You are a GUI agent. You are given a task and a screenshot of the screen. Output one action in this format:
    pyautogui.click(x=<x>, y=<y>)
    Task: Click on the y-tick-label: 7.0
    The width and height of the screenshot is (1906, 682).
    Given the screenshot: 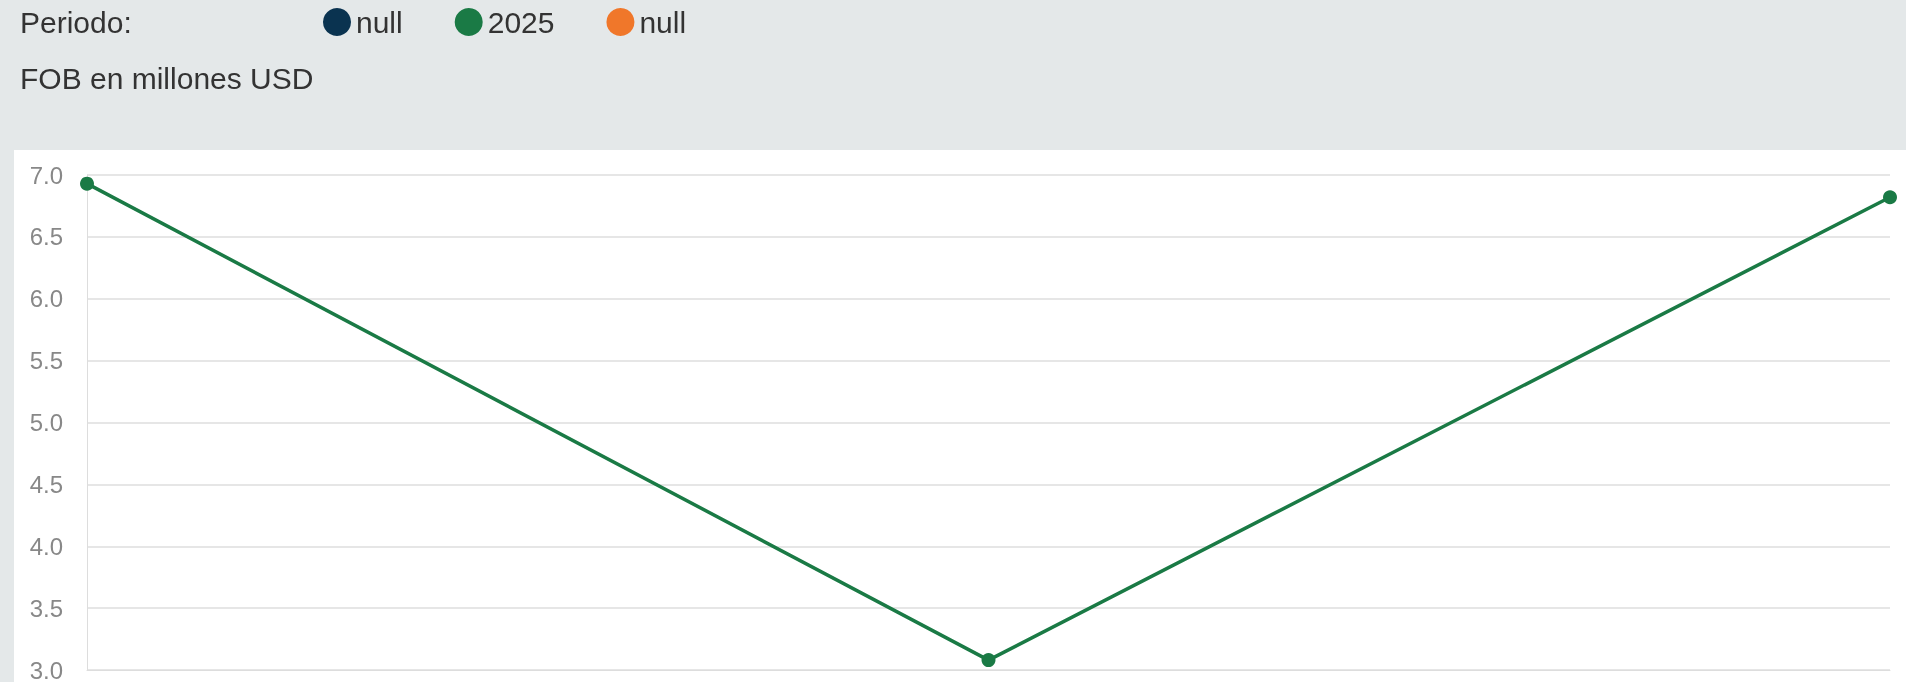 What is the action you would take?
    pyautogui.click(x=46, y=175)
    